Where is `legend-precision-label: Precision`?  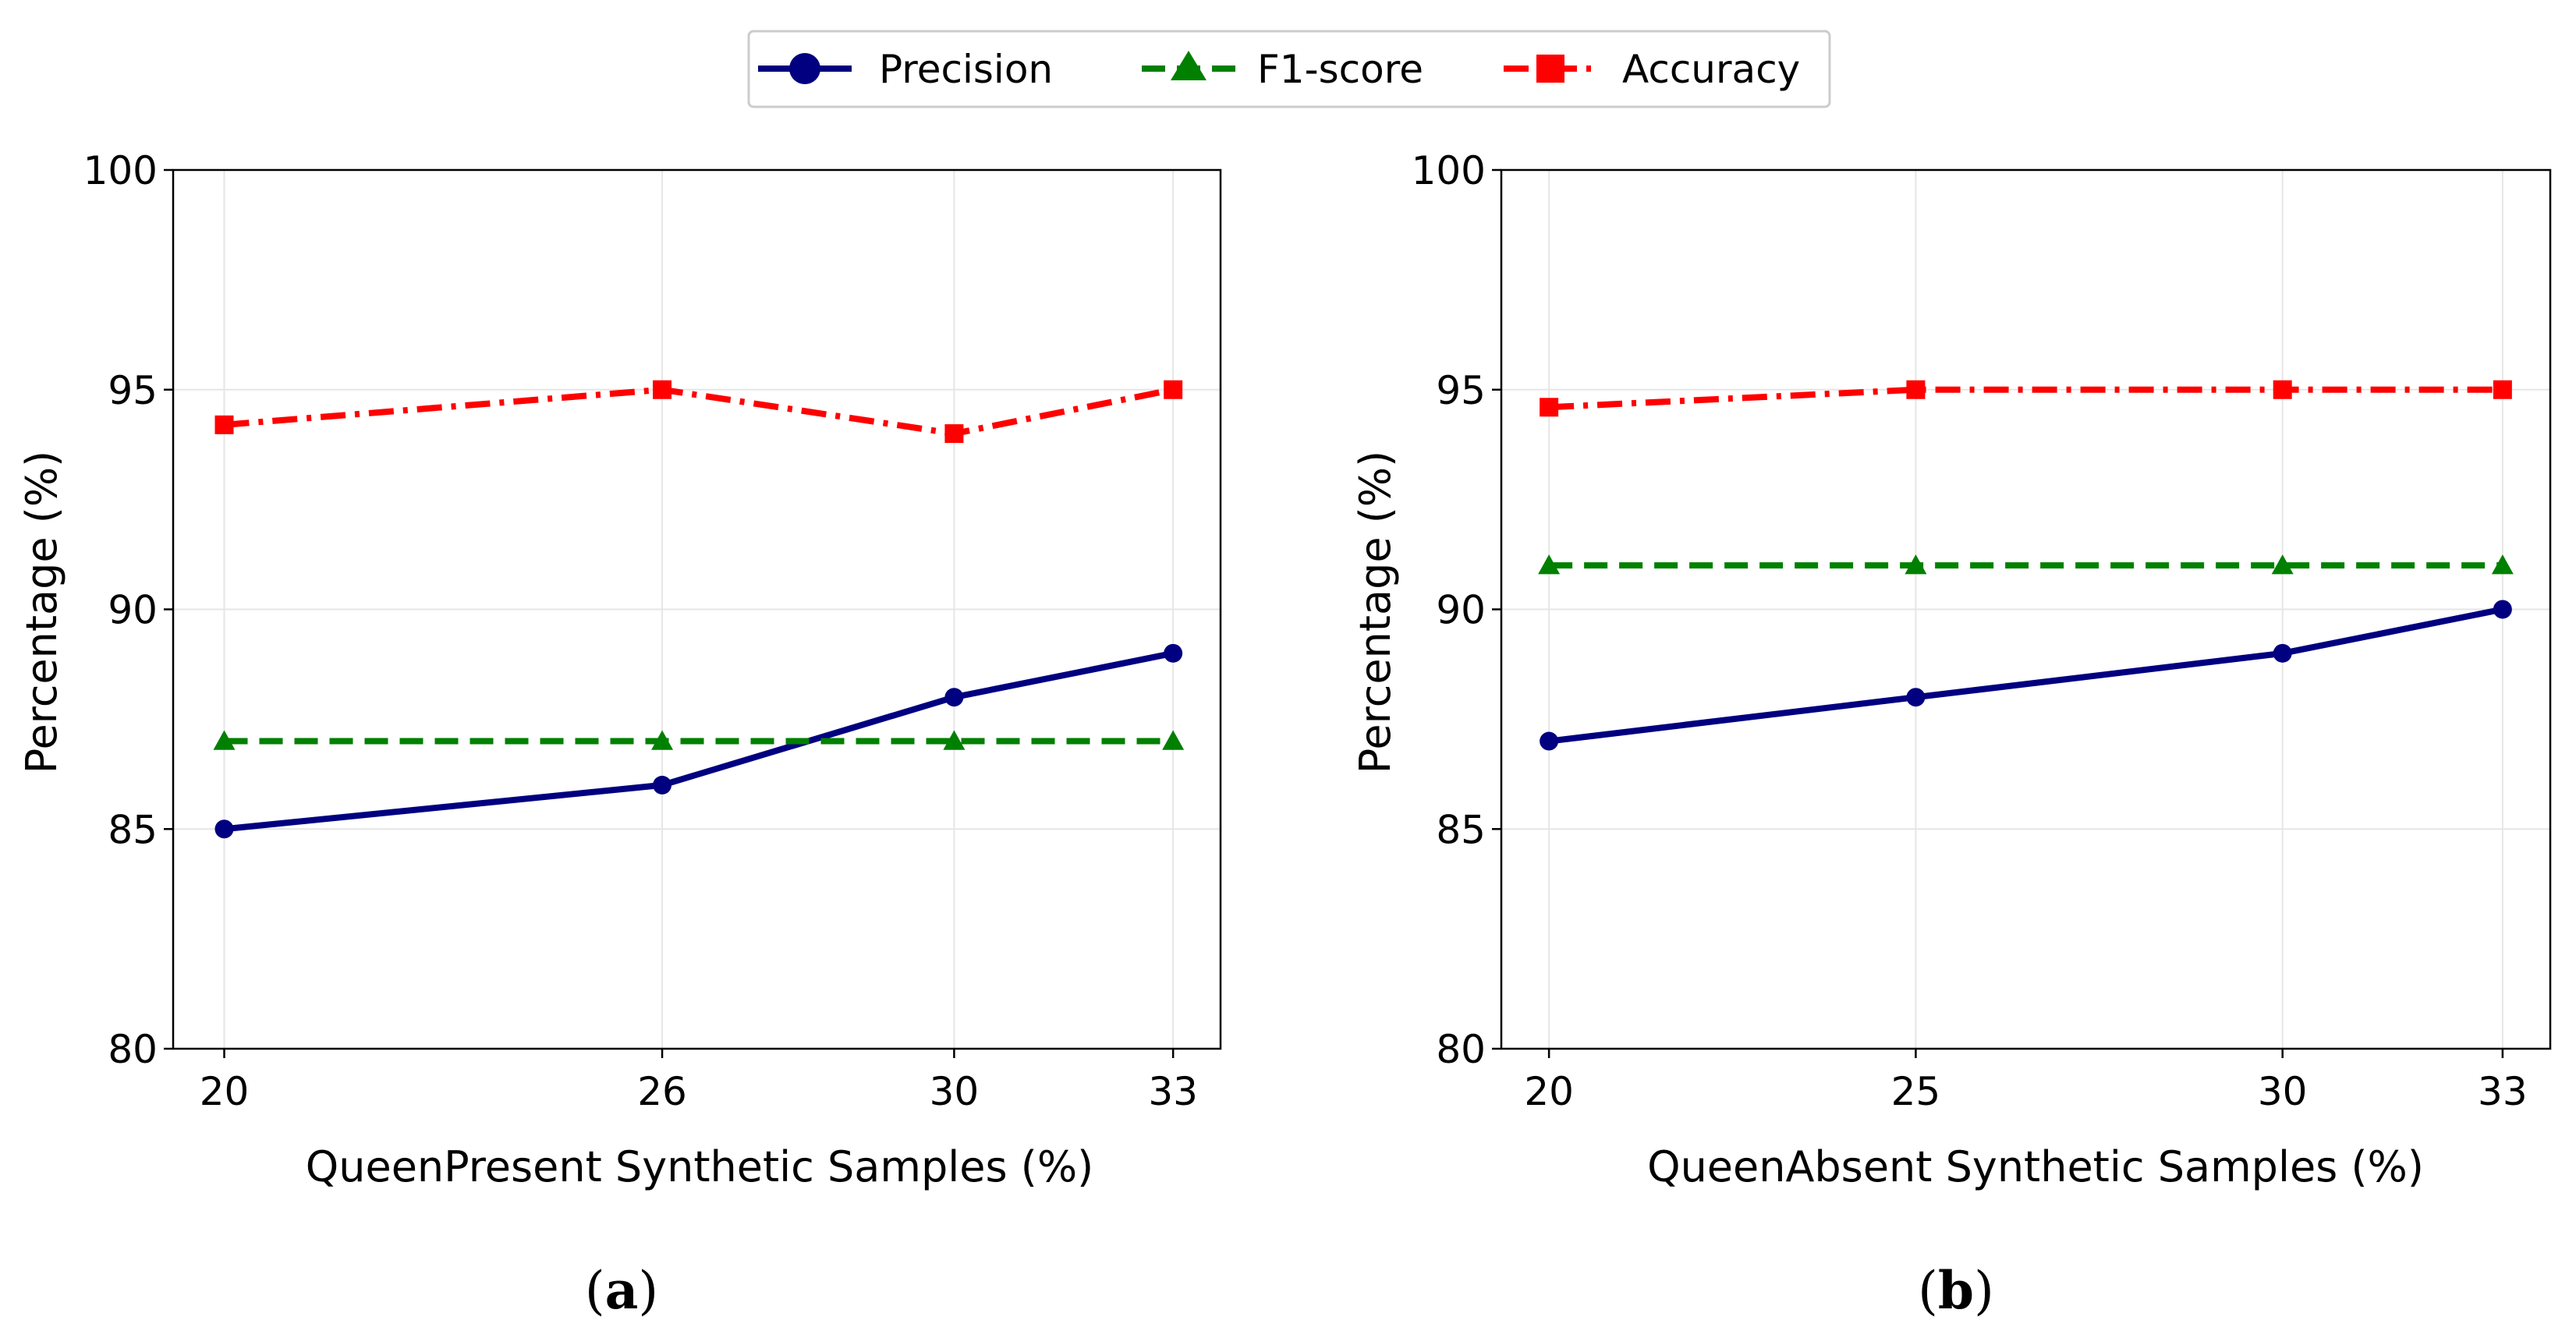
legend-precision-label: Precision is located at coordinates (966, 69).